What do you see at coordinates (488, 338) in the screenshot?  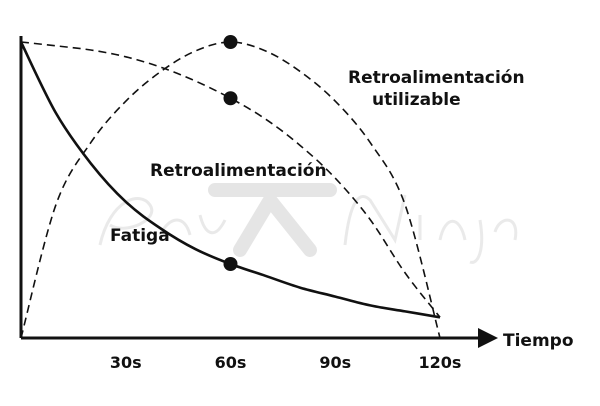 I see `x-axis-arrowhead` at bounding box center [488, 338].